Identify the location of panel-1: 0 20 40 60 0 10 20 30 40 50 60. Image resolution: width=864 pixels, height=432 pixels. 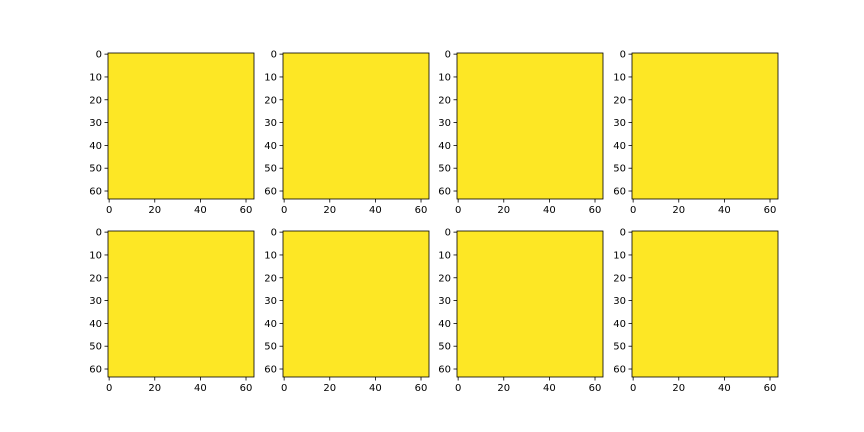
(171, 133).